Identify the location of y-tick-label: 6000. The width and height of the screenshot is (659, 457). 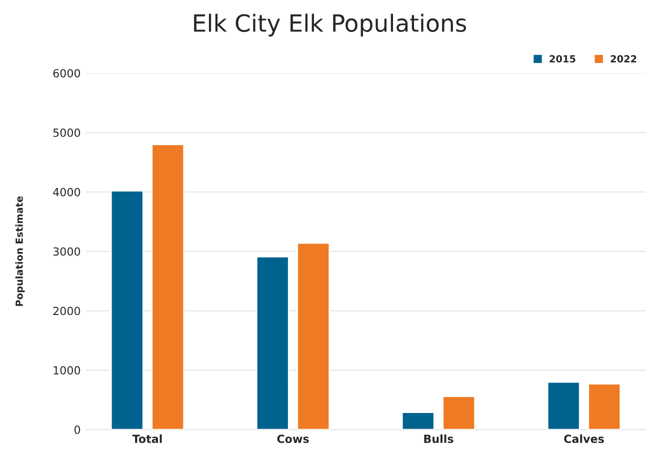
(66, 73).